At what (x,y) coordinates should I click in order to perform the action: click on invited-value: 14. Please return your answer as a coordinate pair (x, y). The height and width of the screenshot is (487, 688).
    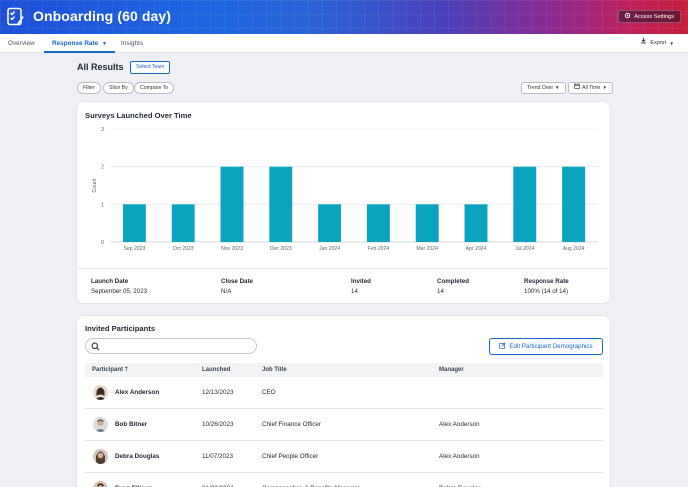
    Looking at the image, I should click on (354, 291).